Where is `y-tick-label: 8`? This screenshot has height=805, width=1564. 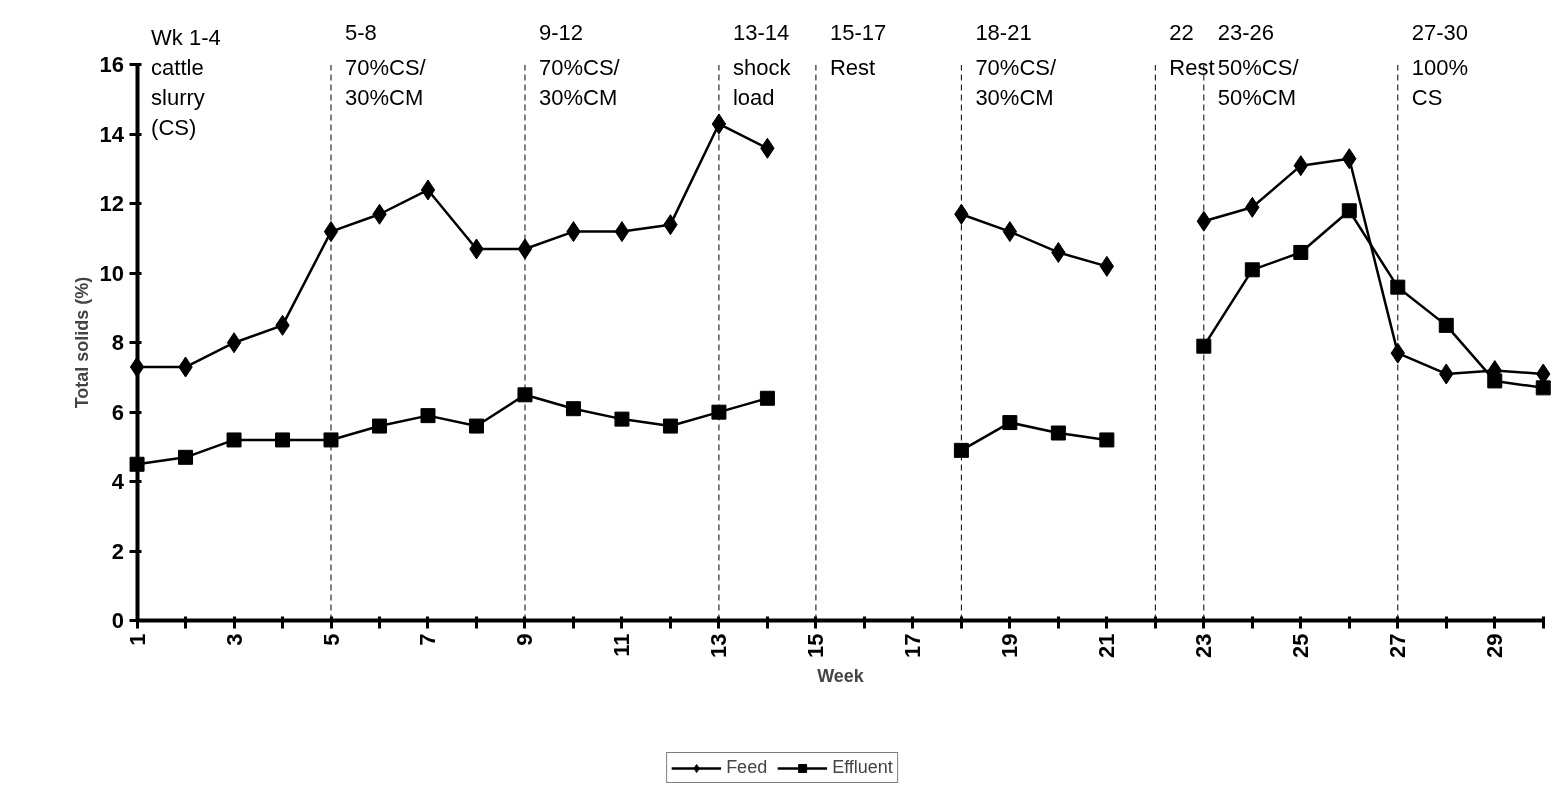 y-tick-label: 8 is located at coordinates (118, 343).